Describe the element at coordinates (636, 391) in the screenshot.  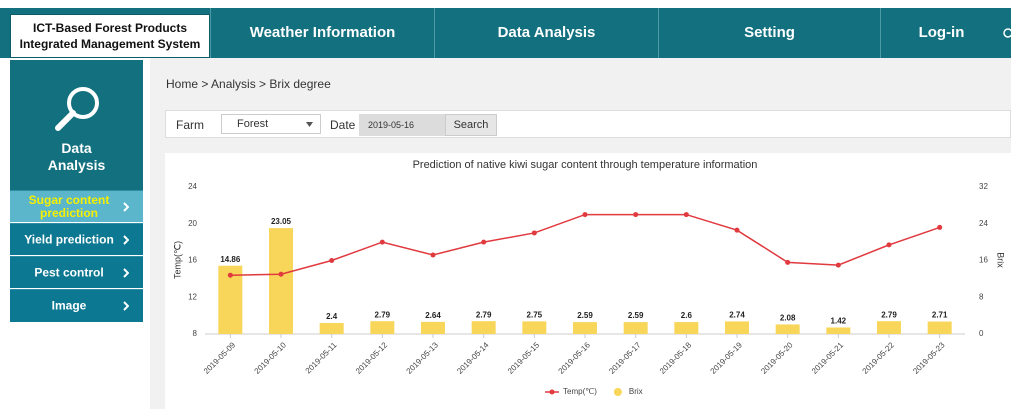
I see `legend-label: Brix` at that location.